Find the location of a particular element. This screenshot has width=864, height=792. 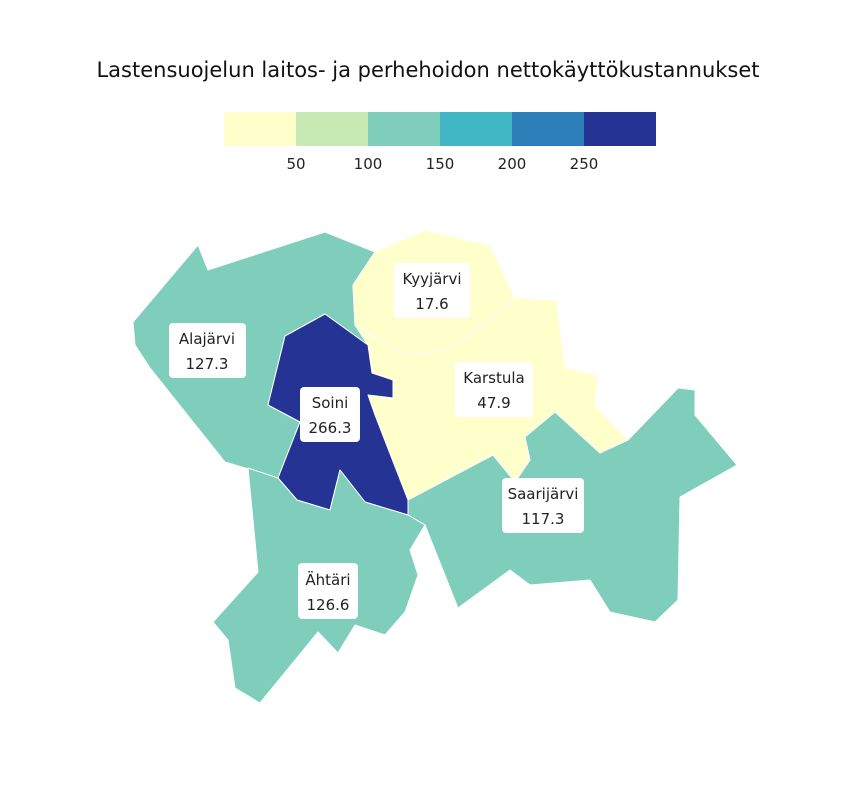

label-value-karstula: 47.9 is located at coordinates (493, 403).